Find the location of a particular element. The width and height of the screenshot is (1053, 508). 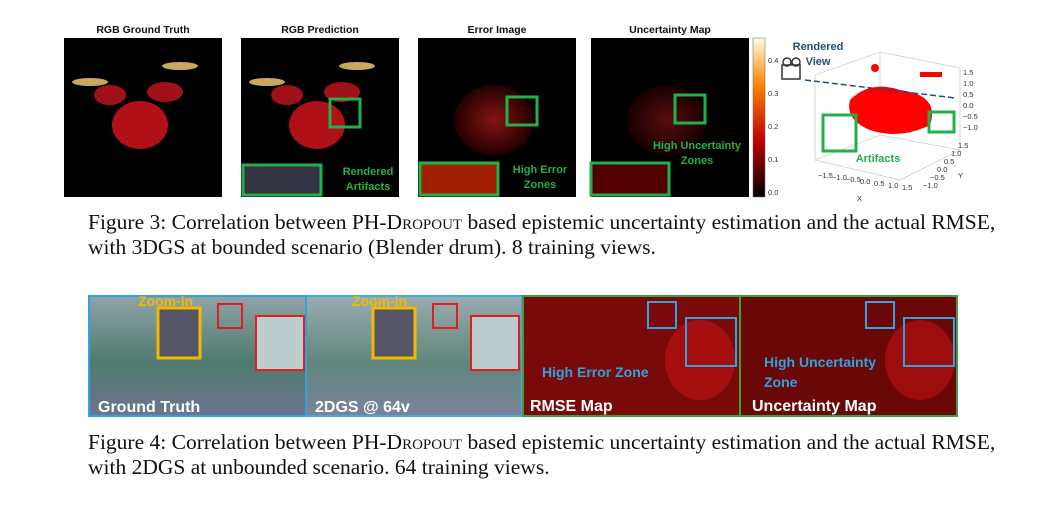

z-tick: −0.5 is located at coordinates (970, 116).